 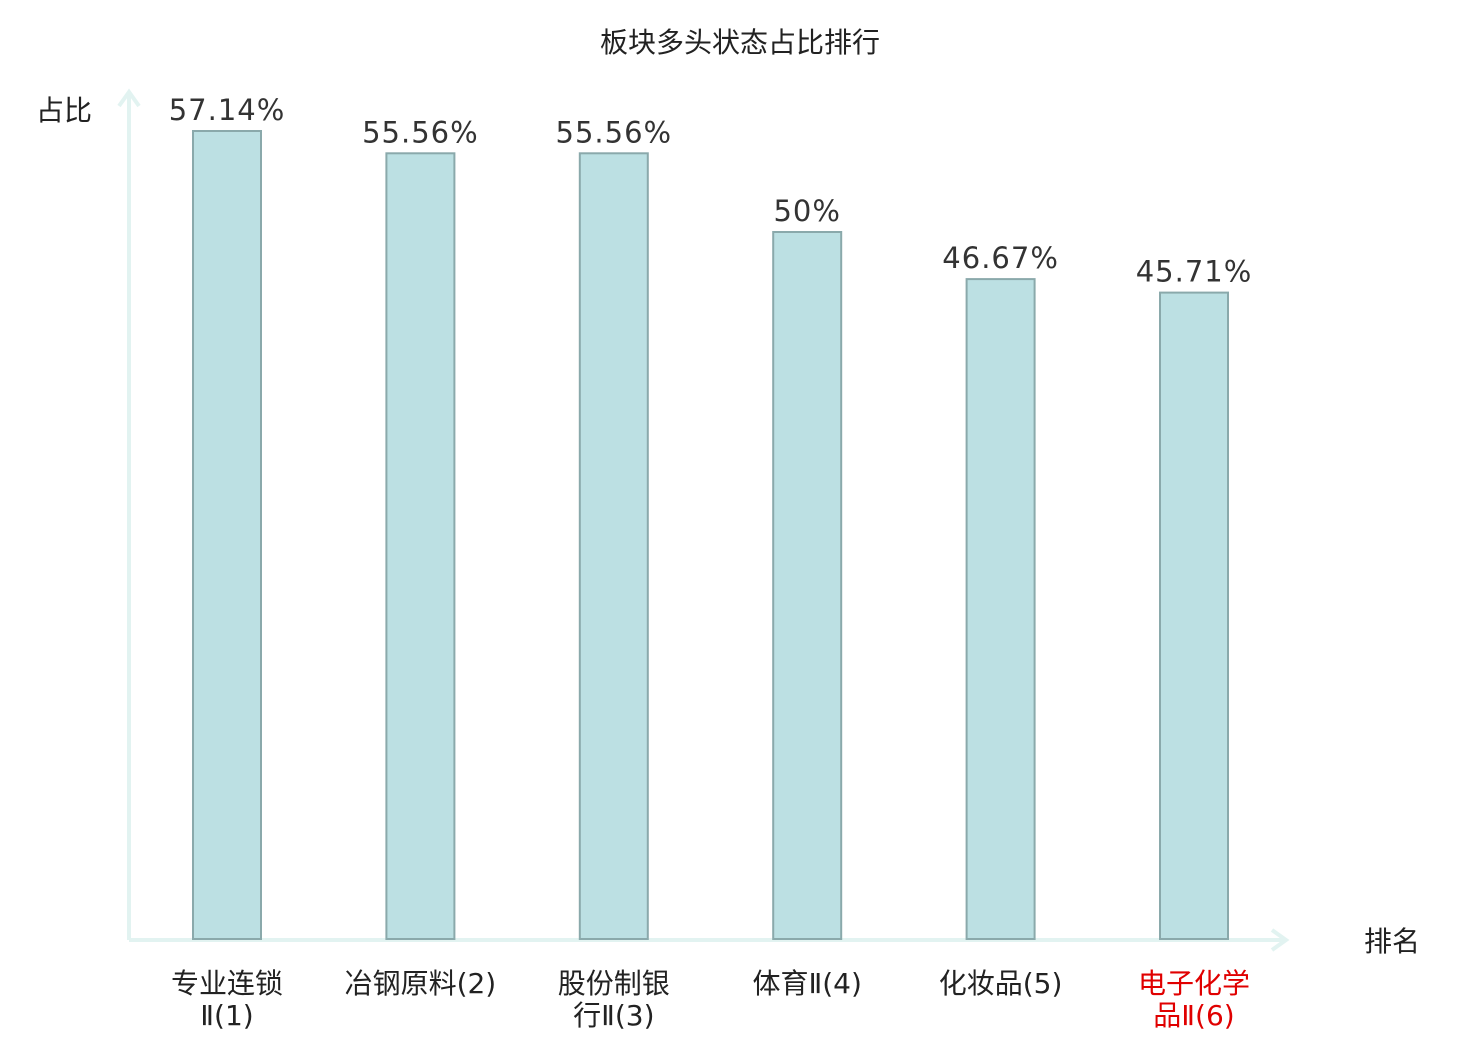 What do you see at coordinates (1194, 983) in the screenshot?
I see `category-label: 电子化学` at bounding box center [1194, 983].